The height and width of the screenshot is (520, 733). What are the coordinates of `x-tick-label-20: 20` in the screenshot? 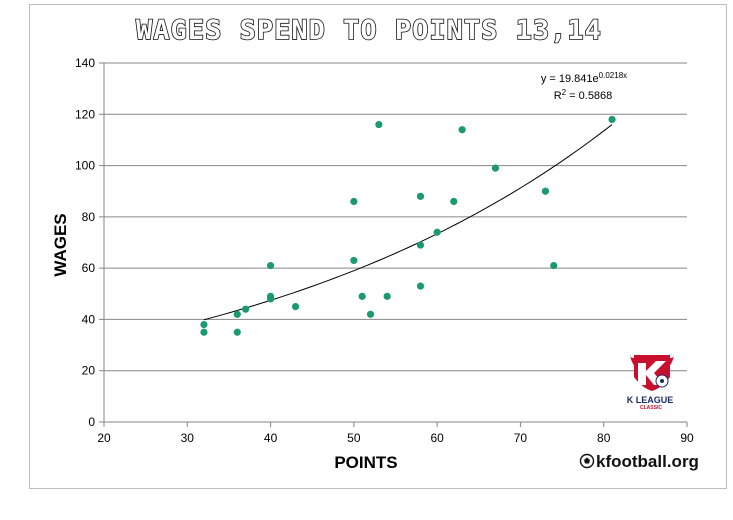 It's located at (104, 438).